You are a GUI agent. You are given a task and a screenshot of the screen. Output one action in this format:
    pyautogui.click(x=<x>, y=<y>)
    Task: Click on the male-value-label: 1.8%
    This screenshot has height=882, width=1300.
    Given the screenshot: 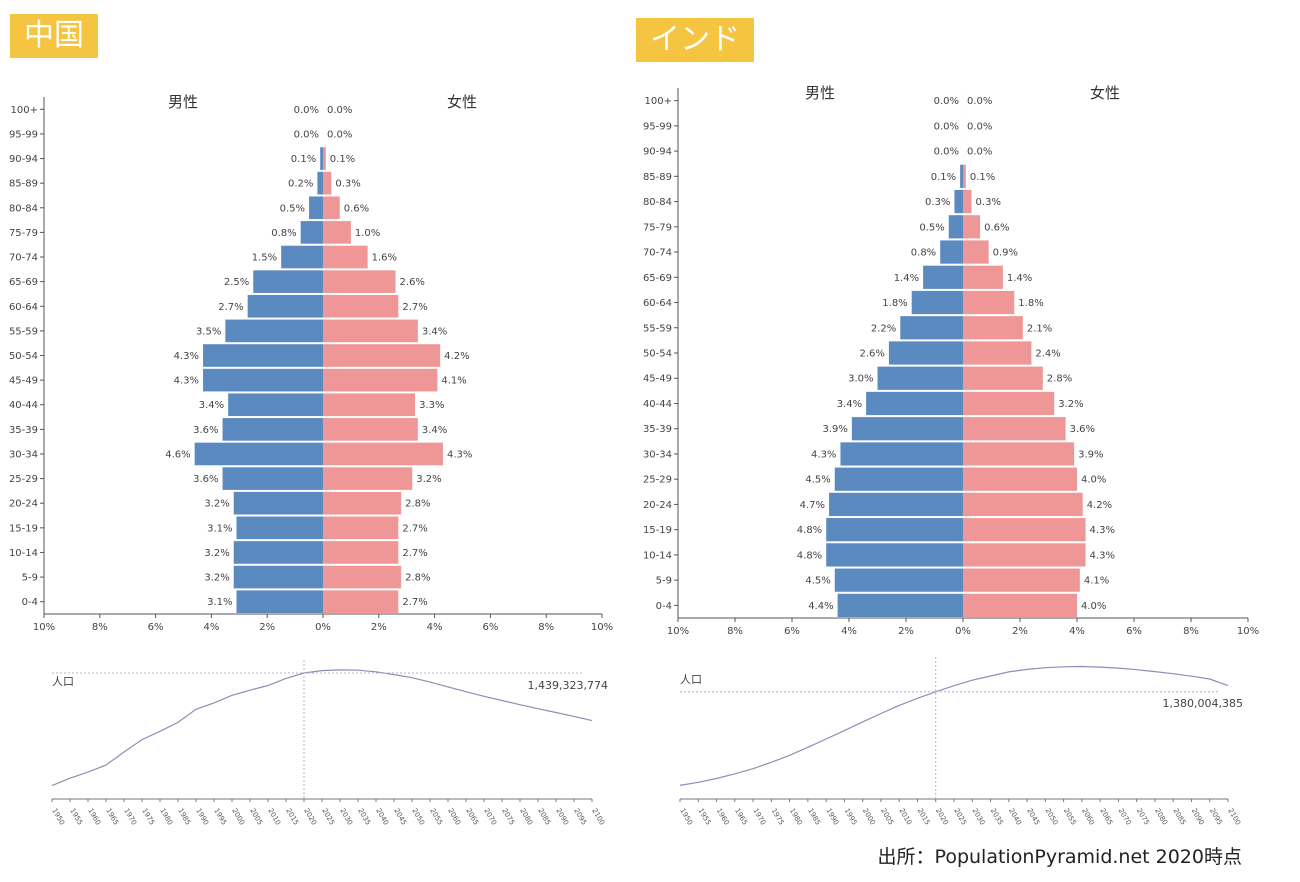 What is the action you would take?
    pyautogui.click(x=894, y=303)
    